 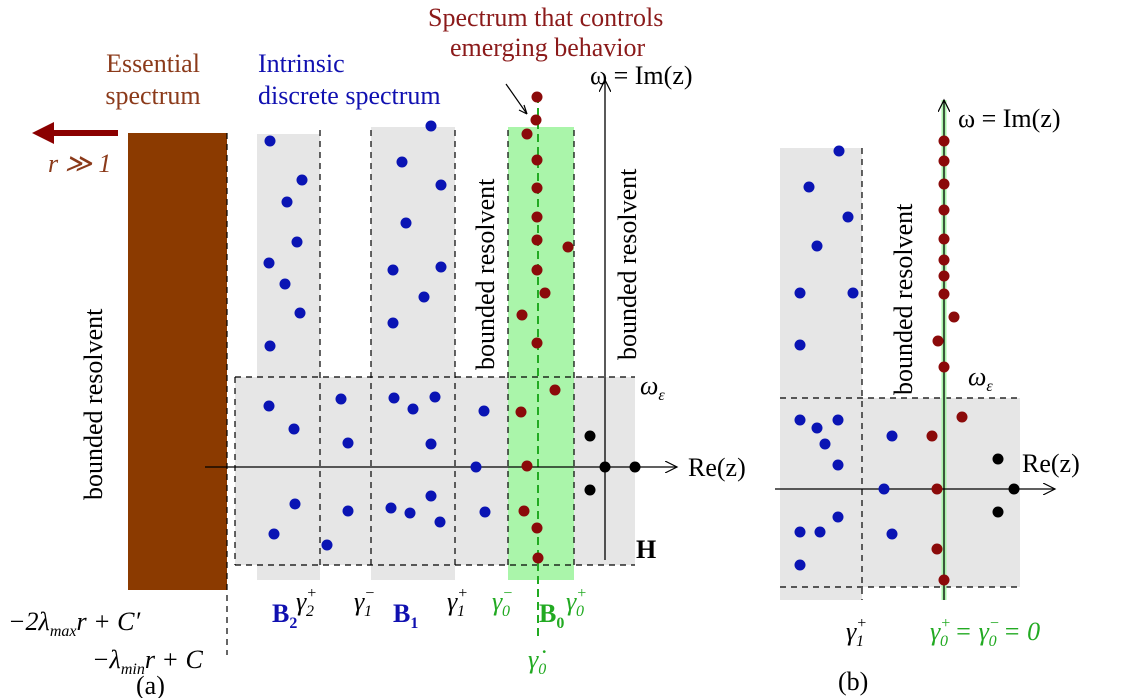 What do you see at coordinates (627, 264) in the screenshot?
I see `bounded-resolvent-right: bounded resolvent` at bounding box center [627, 264].